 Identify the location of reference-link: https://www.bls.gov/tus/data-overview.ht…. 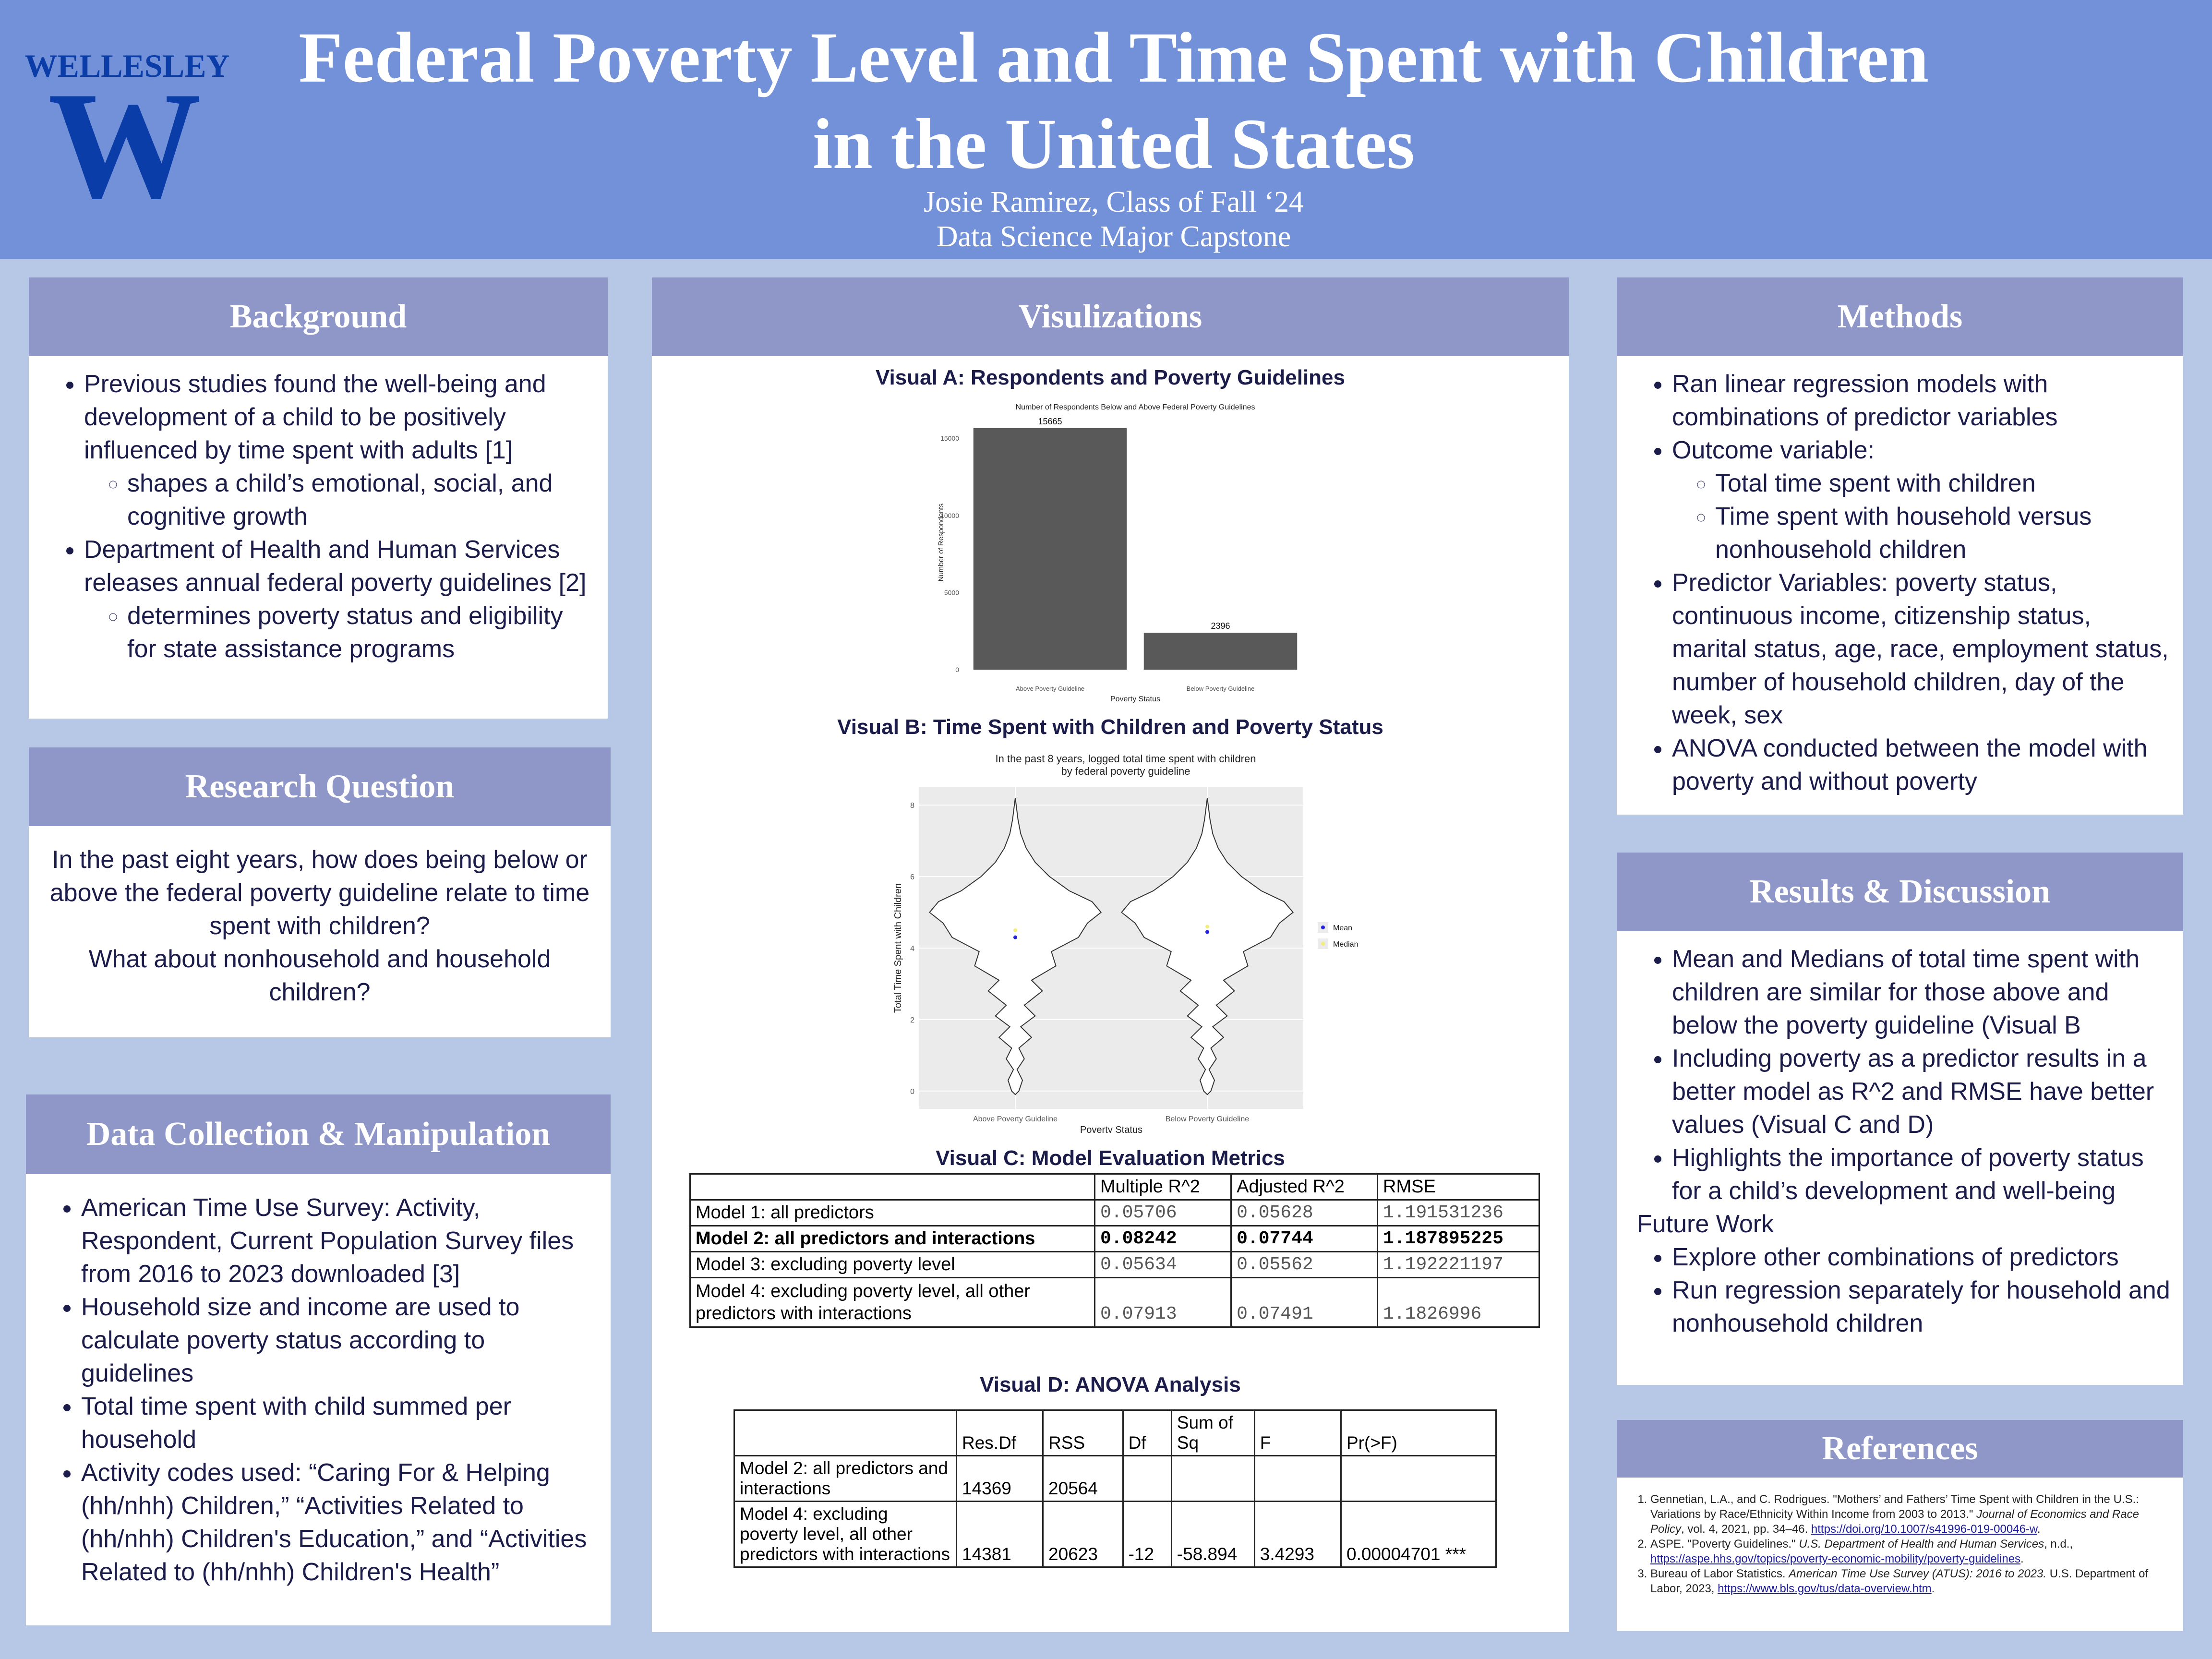
(1825, 1588).